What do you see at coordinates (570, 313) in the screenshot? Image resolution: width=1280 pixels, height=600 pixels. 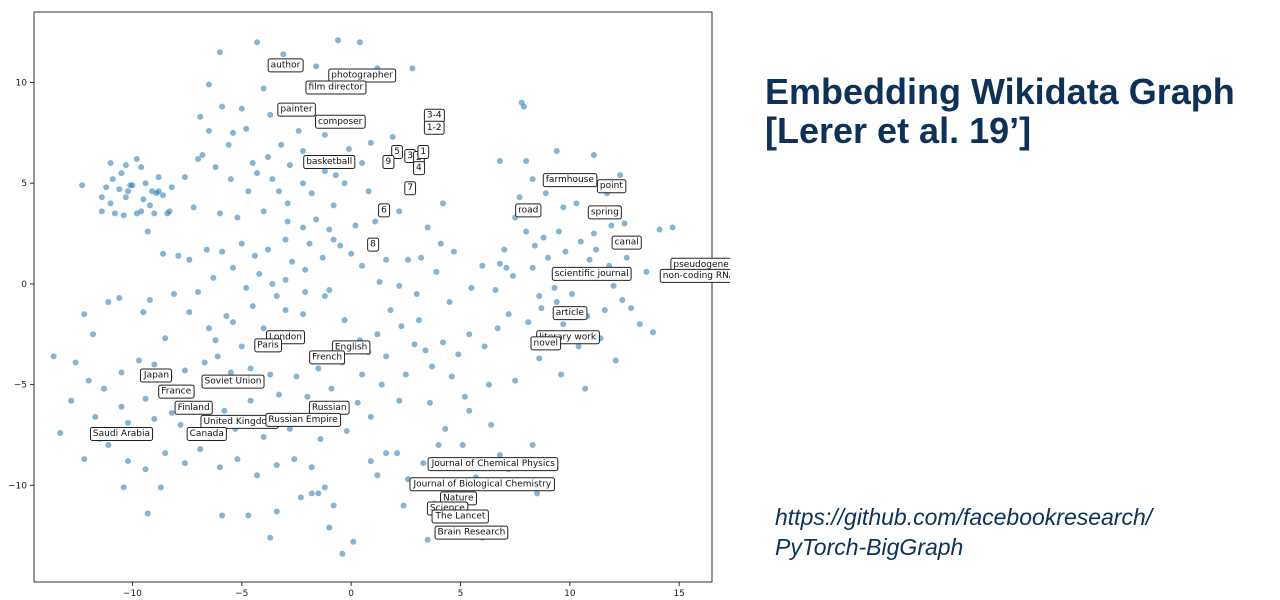 I see `annotation-label: article` at bounding box center [570, 313].